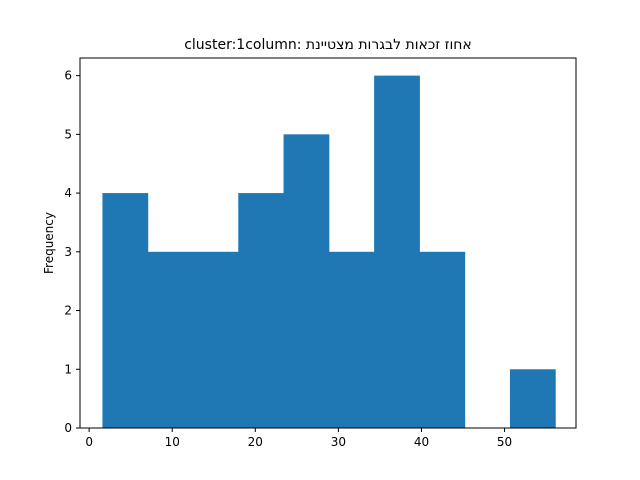  I want to click on x-tick-label: 10, so click(172, 442).